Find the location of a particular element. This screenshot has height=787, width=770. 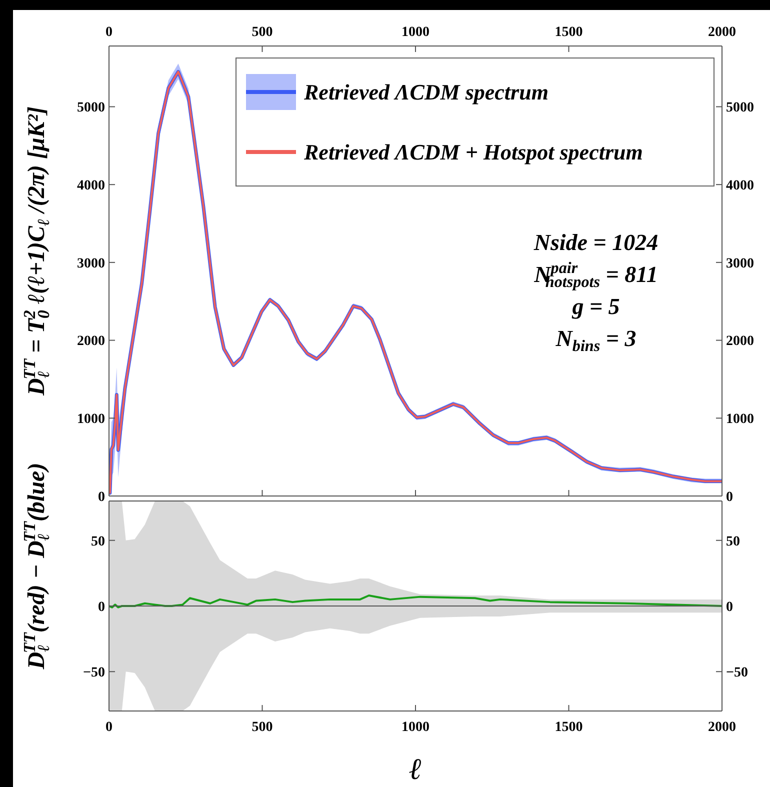

y2-tick-label: 1000 is located at coordinates (740, 420).